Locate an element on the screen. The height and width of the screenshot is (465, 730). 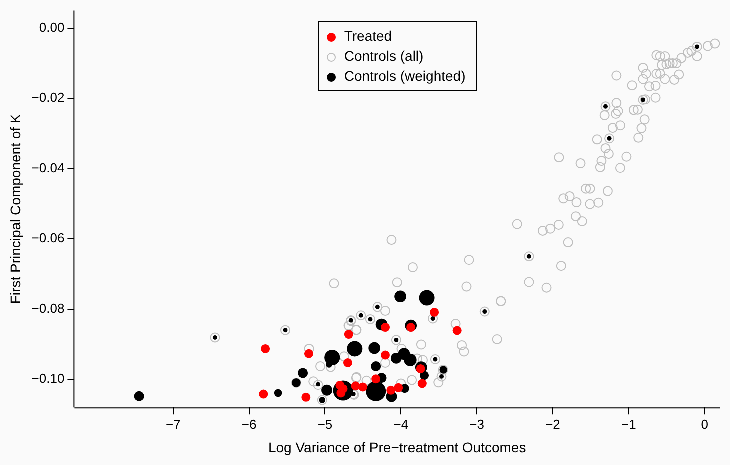
y-tick-label: −0.04 is located at coordinates (48, 168).